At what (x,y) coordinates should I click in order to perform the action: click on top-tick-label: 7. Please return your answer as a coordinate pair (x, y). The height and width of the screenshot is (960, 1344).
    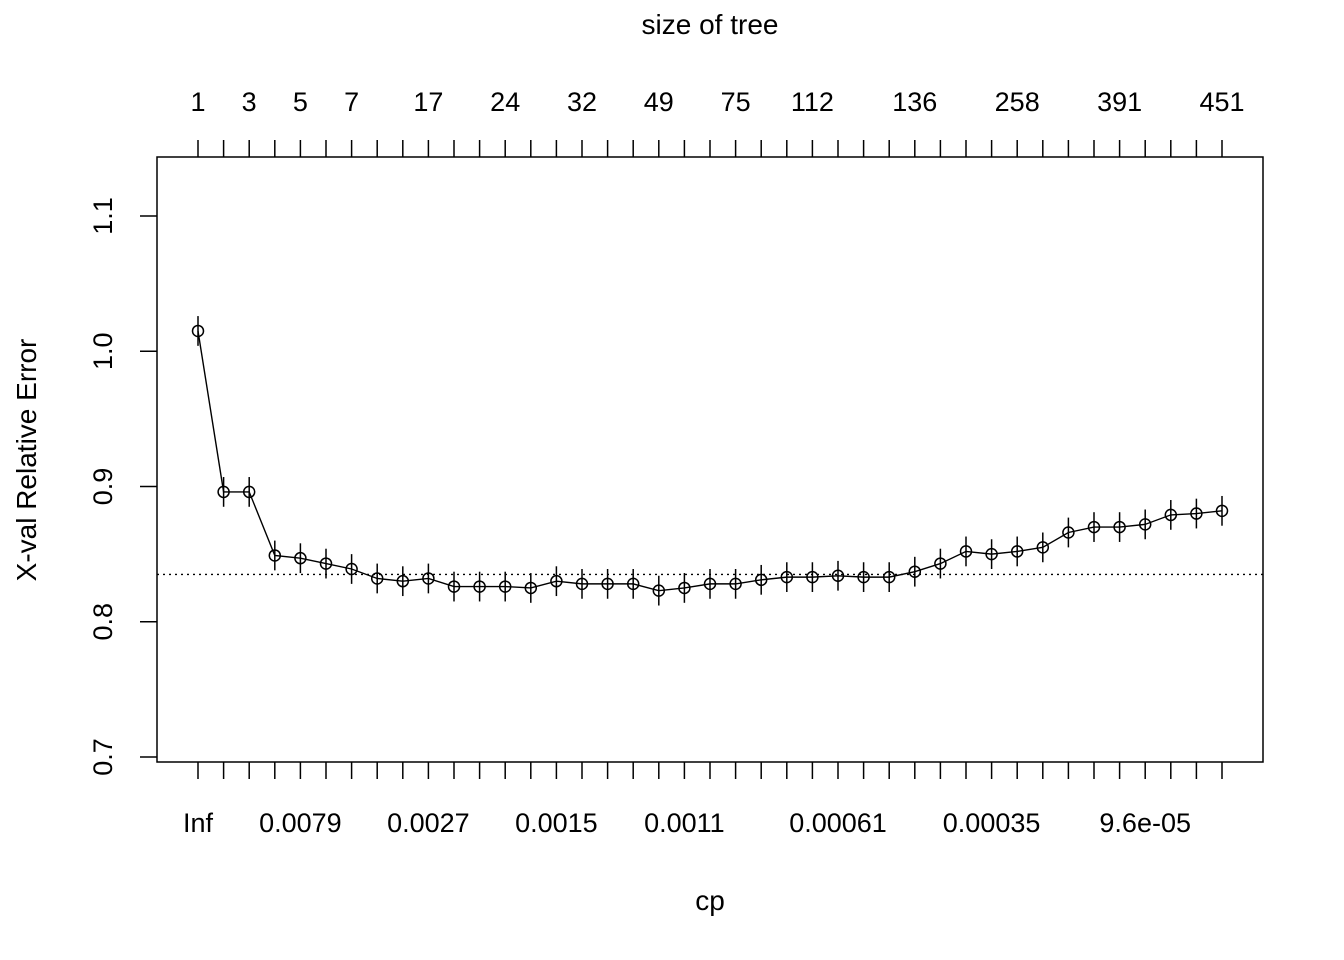
    Looking at the image, I should click on (351, 102).